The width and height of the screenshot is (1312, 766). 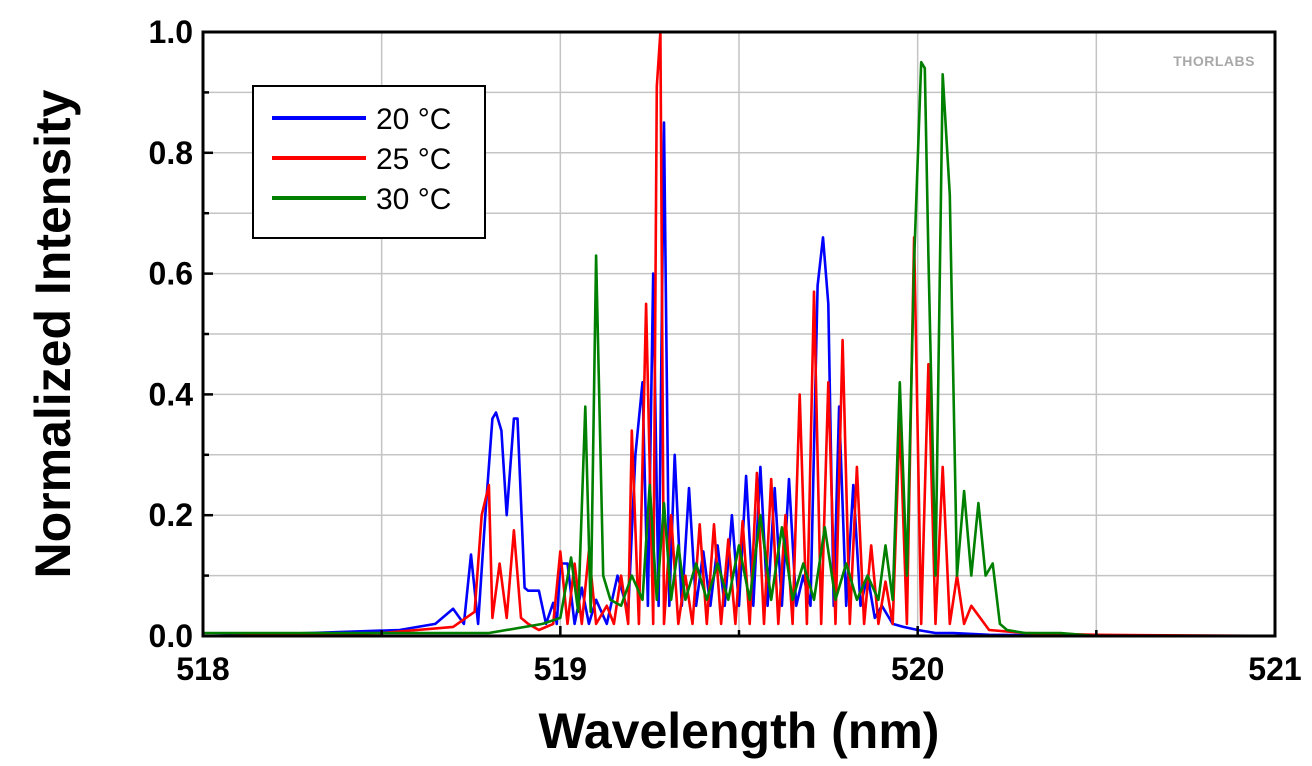 I want to click on legend-box, so click(x=369, y=162).